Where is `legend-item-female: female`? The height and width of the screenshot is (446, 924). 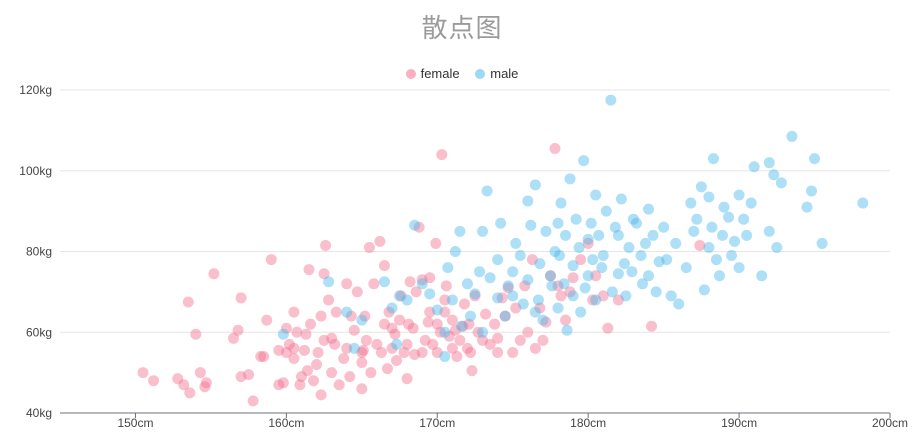 legend-item-female: female is located at coordinates (432, 73).